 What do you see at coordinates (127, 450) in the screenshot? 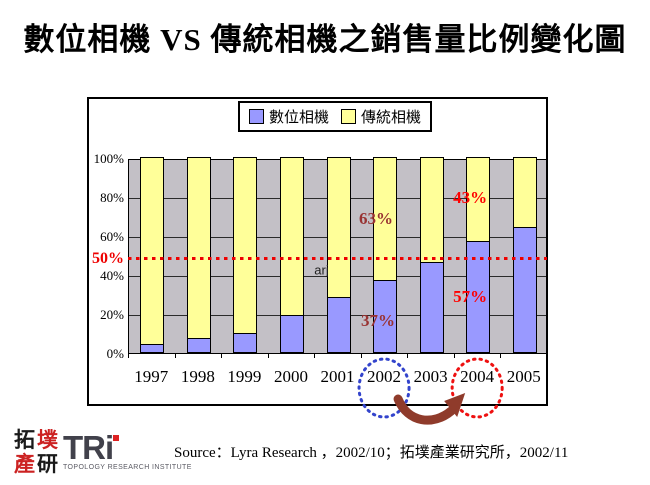
I see `logo-latin-block: TRi TOPOLOGY RESEARCH INSTITUTE` at bounding box center [127, 450].